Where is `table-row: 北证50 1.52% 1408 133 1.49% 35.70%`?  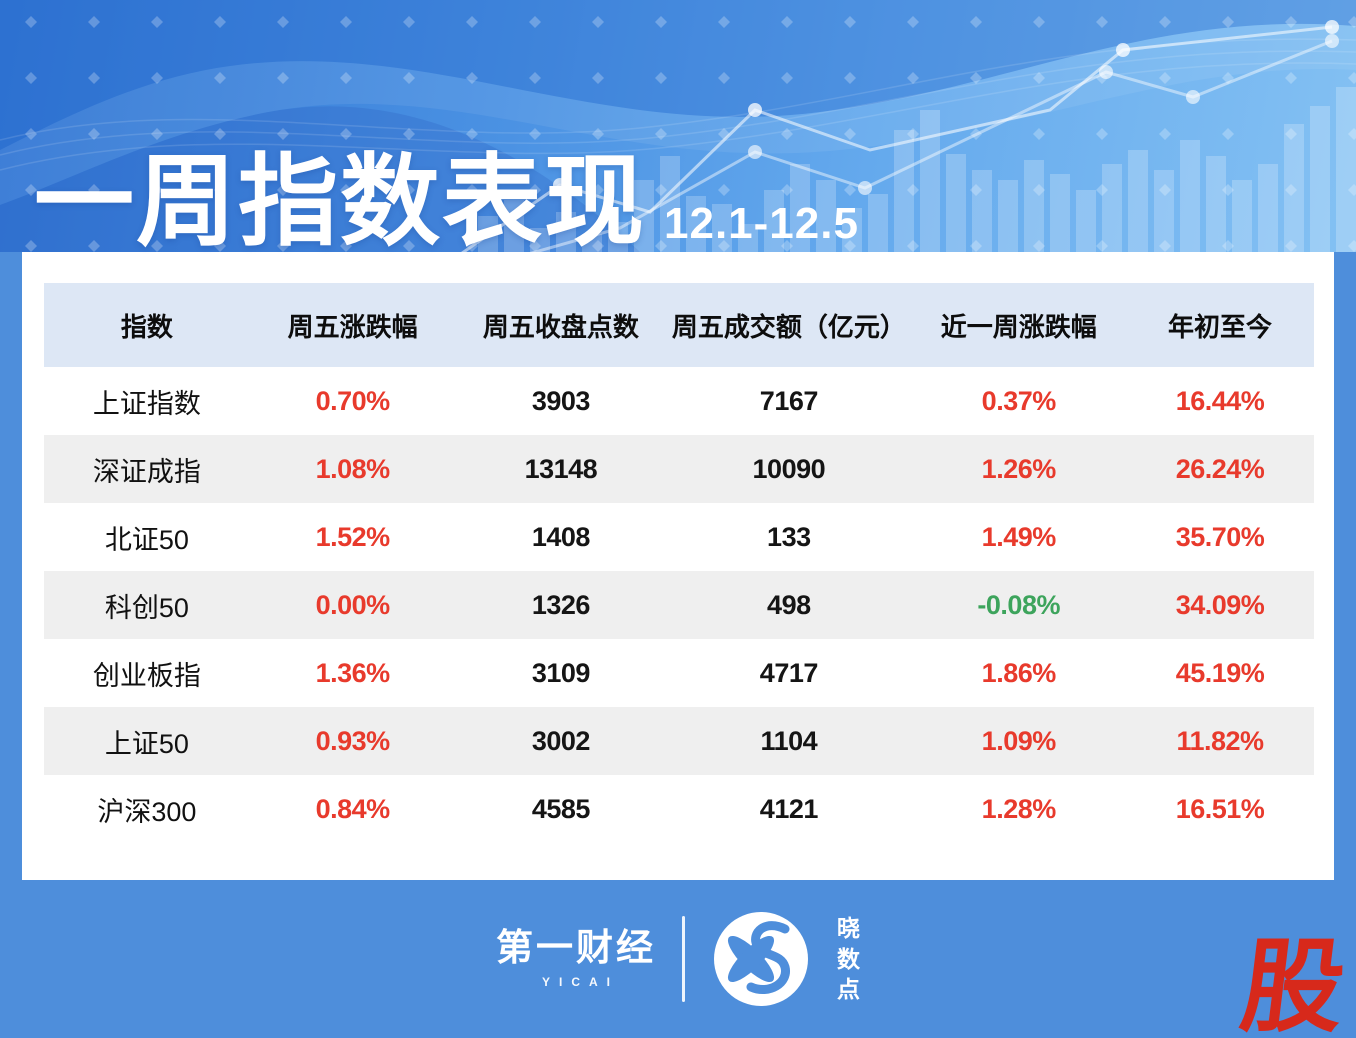 table-row: 北证50 1.52% 1408 133 1.49% 35.70% is located at coordinates (679, 537).